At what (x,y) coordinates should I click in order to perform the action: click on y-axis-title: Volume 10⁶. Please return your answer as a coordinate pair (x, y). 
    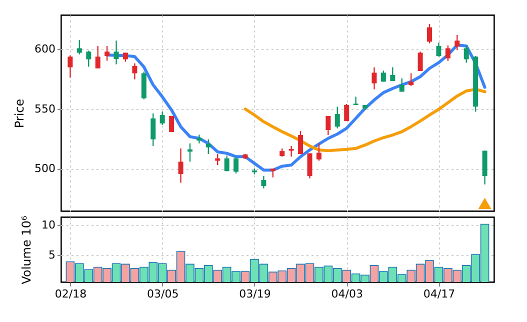
    Looking at the image, I should click on (27, 250).